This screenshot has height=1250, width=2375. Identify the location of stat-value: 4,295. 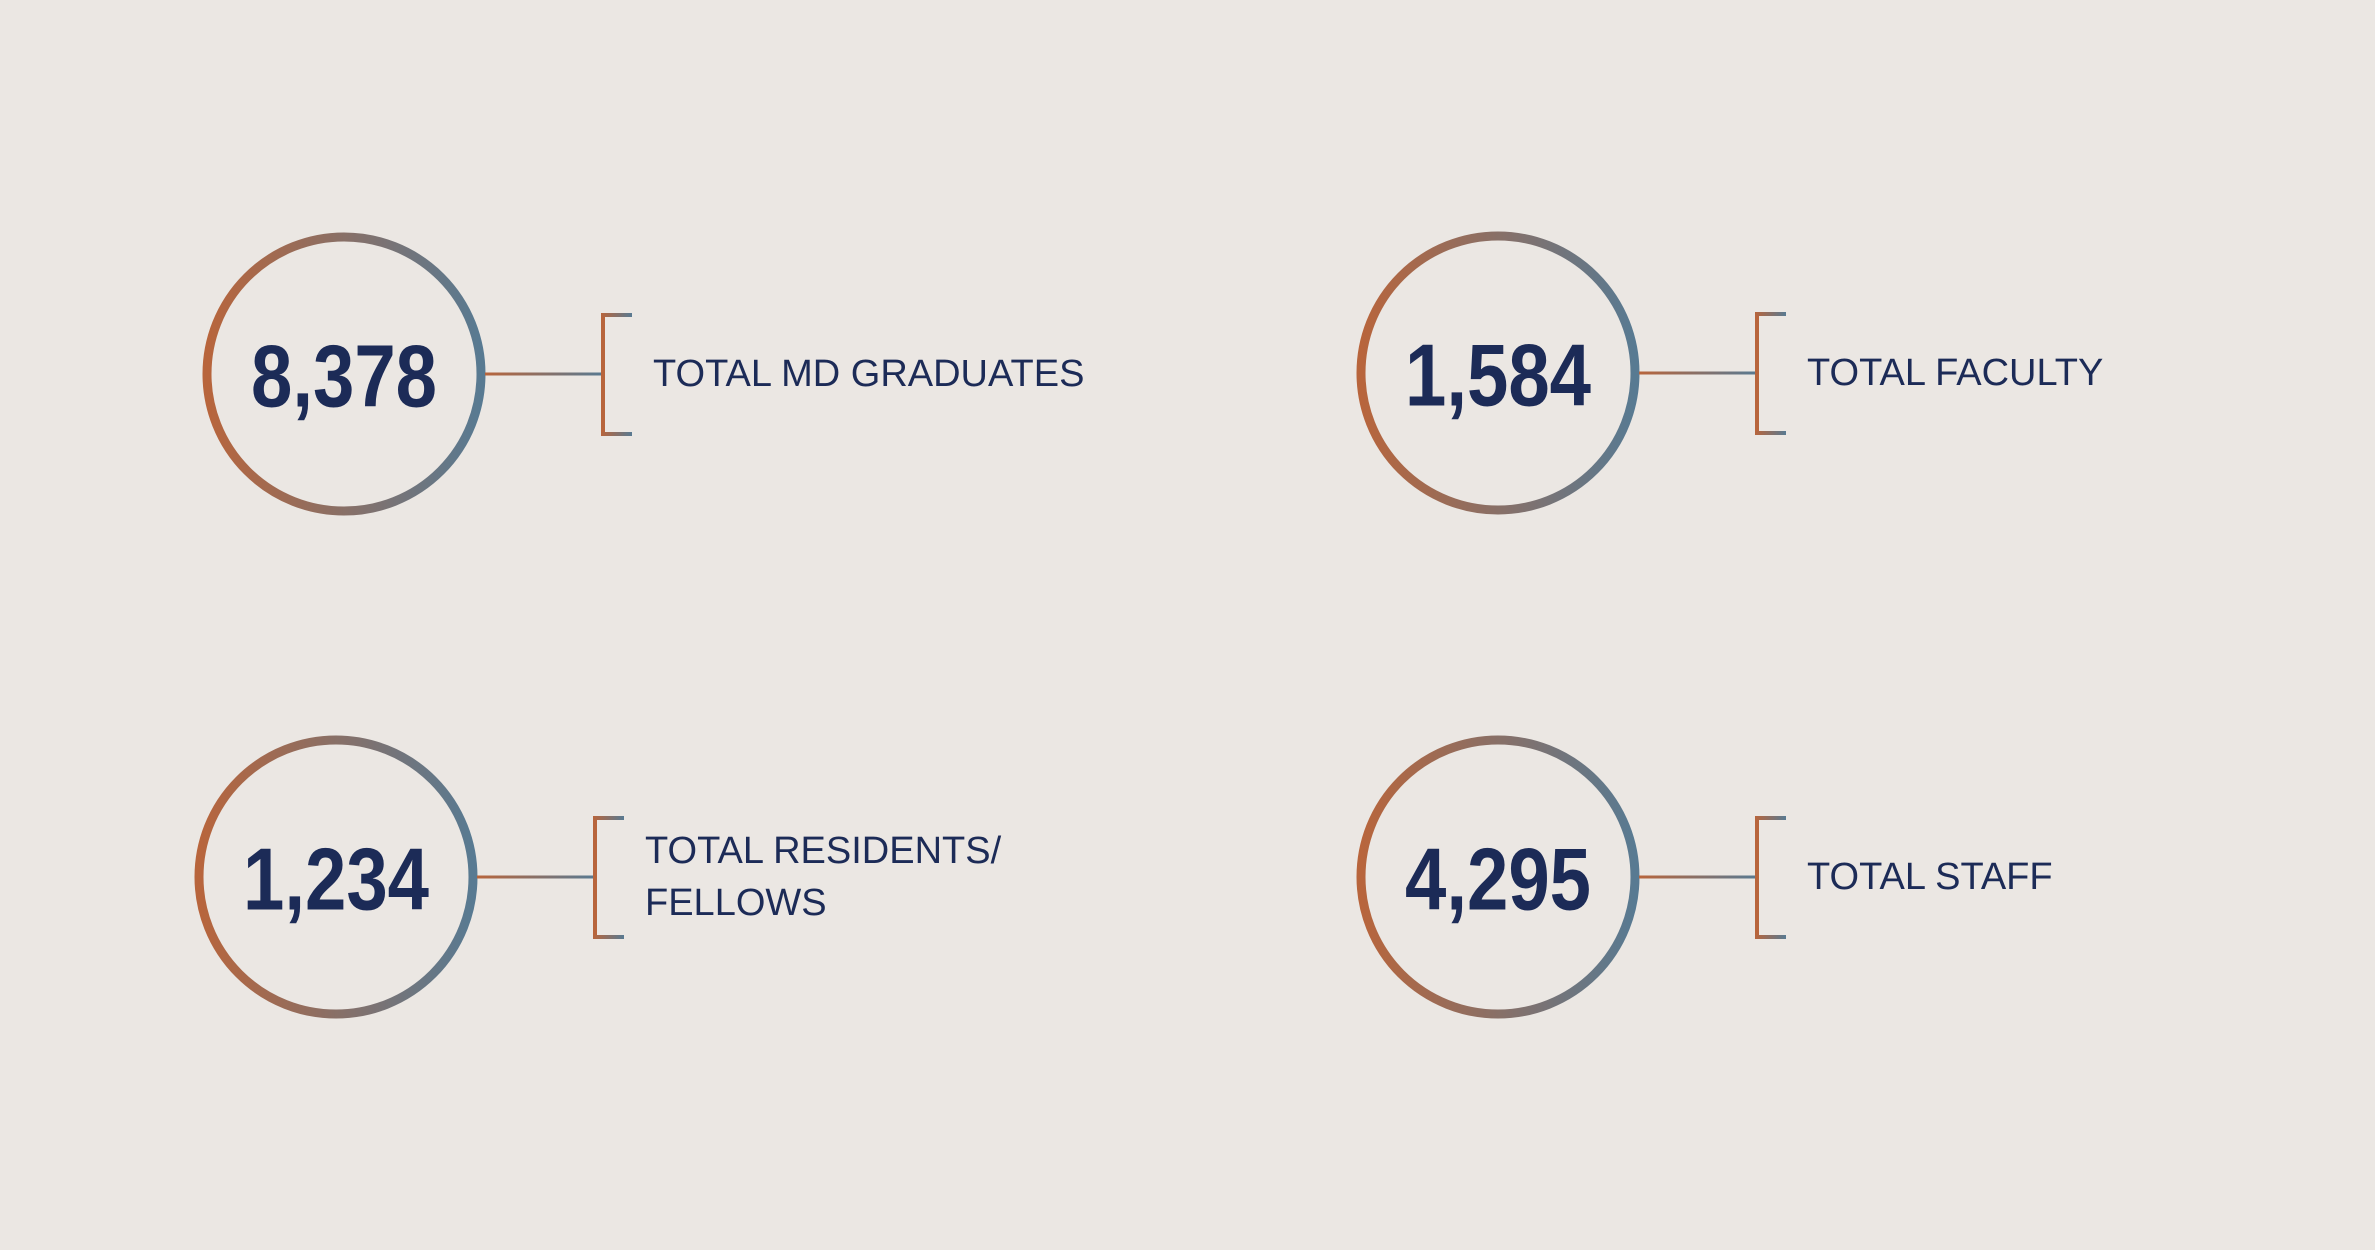
(1498, 879).